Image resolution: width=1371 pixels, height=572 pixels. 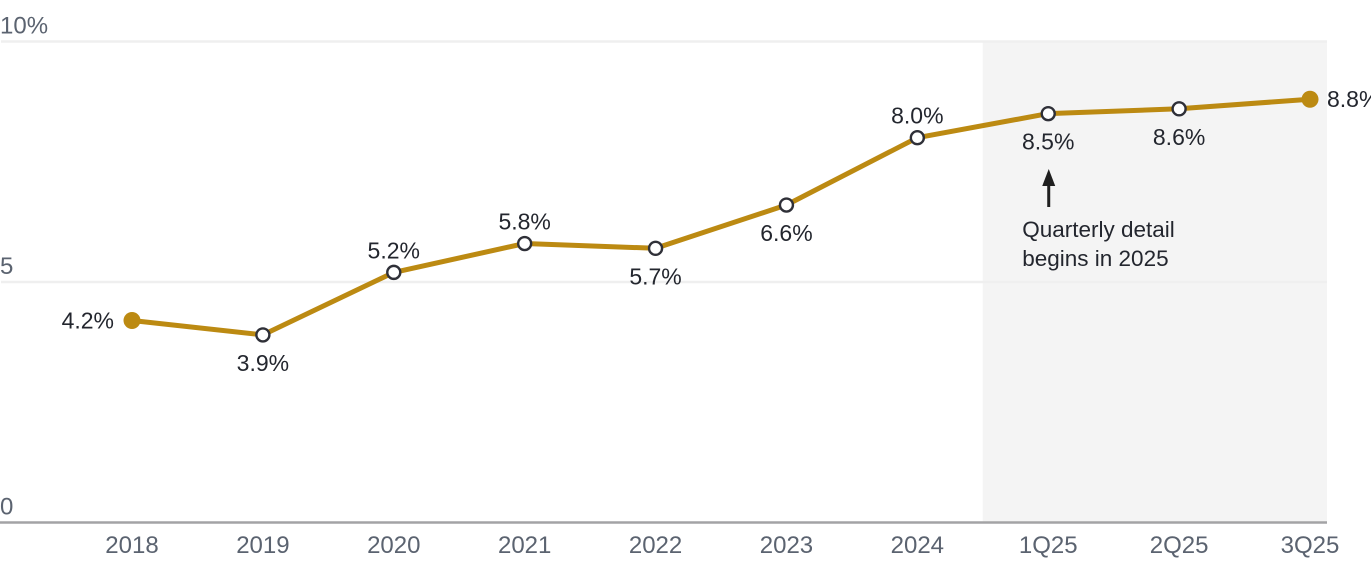 I want to click on x-axis-tick-label: 2019, so click(x=262, y=545).